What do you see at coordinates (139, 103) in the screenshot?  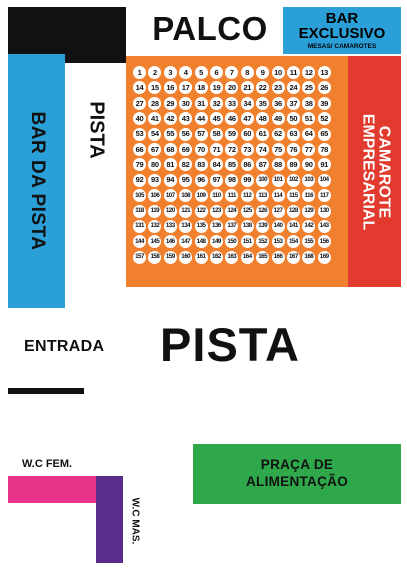 I see `seat-27: 27` at bounding box center [139, 103].